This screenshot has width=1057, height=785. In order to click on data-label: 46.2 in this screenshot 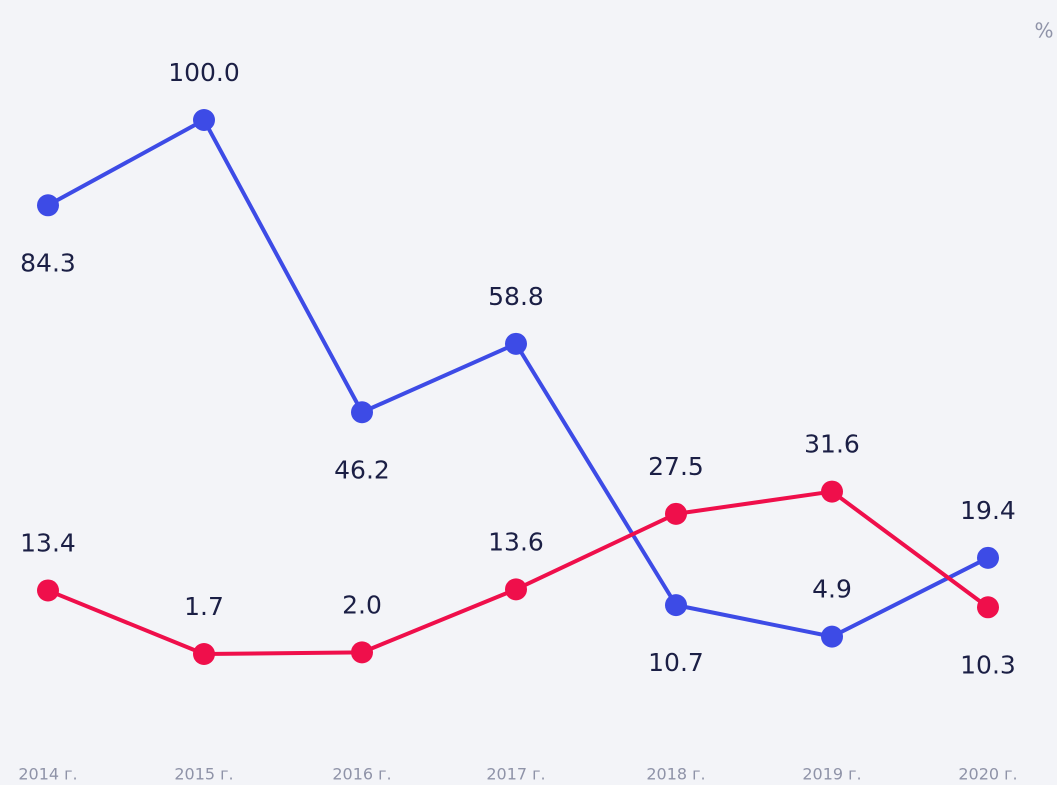, I will do `click(362, 469)`.